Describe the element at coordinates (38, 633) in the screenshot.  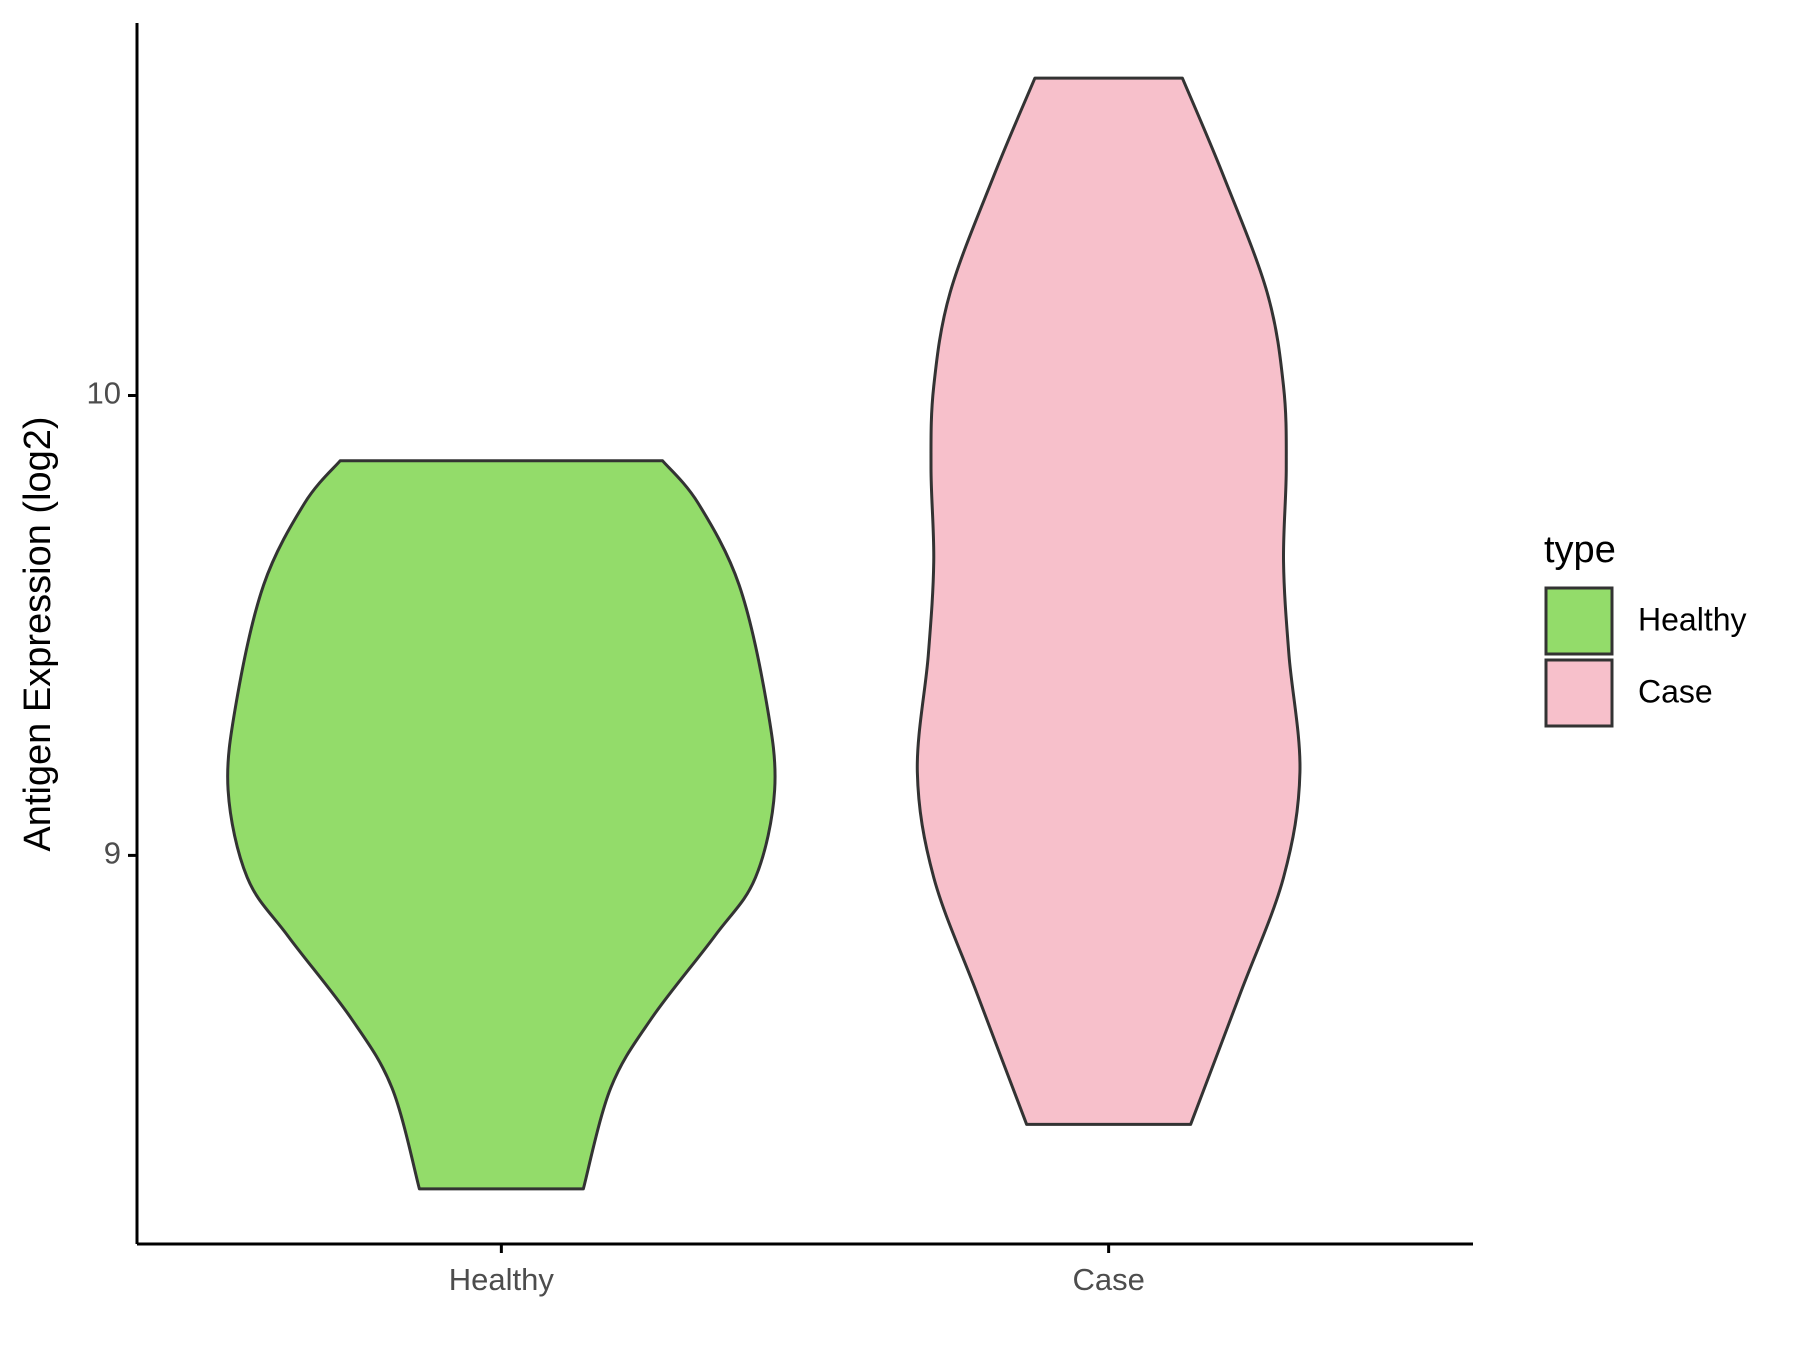
I see `y-axis-label: Antigen Expression (log2)` at that location.